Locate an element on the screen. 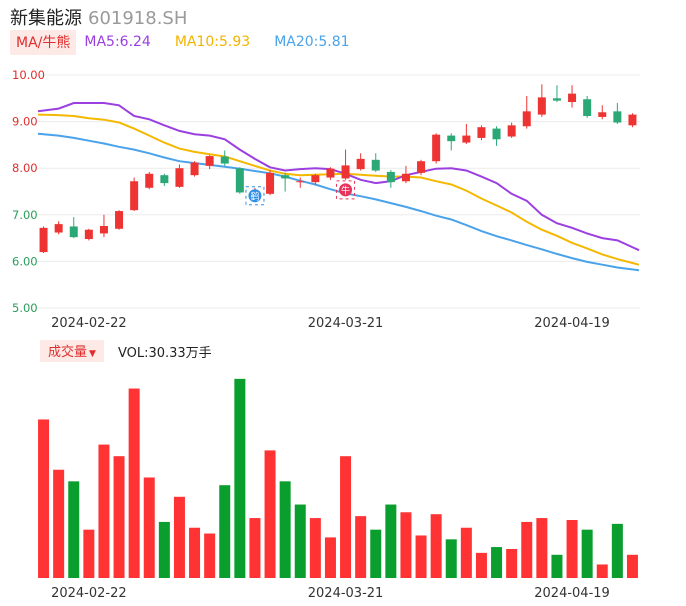 This screenshot has width=686, height=606. volume-toggle-button: 成交量 ▼ is located at coordinates (72, 351).